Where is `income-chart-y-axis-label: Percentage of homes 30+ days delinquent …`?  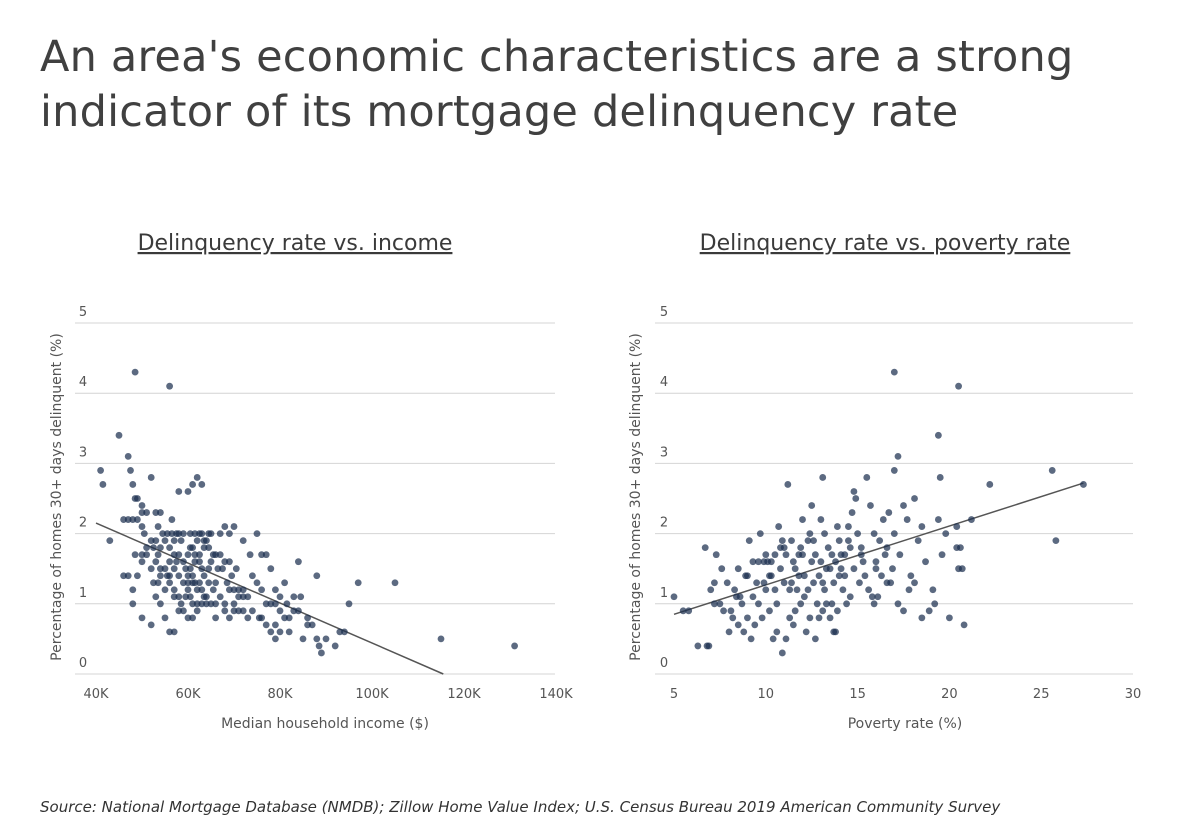
income-chart-y-axis-label: Percentage of homes 30+ days delinquent … is located at coordinates (57, 497).